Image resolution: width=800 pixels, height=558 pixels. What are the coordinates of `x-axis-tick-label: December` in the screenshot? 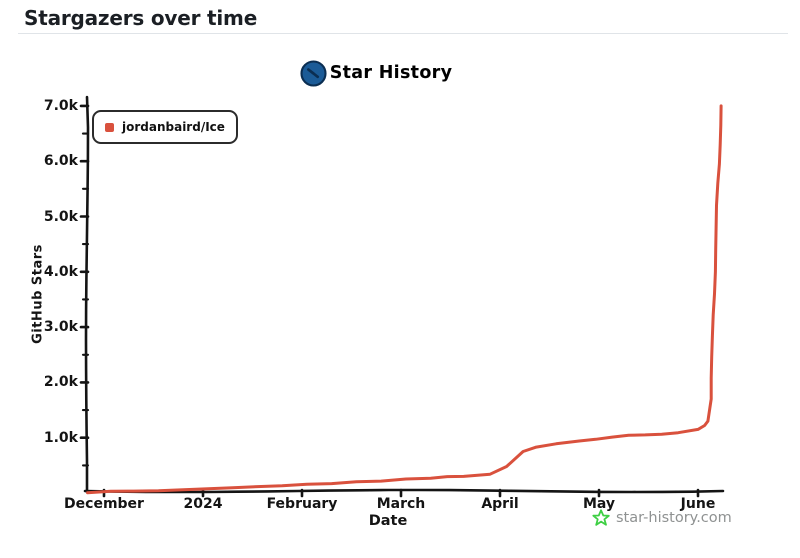 It's located at (104, 504).